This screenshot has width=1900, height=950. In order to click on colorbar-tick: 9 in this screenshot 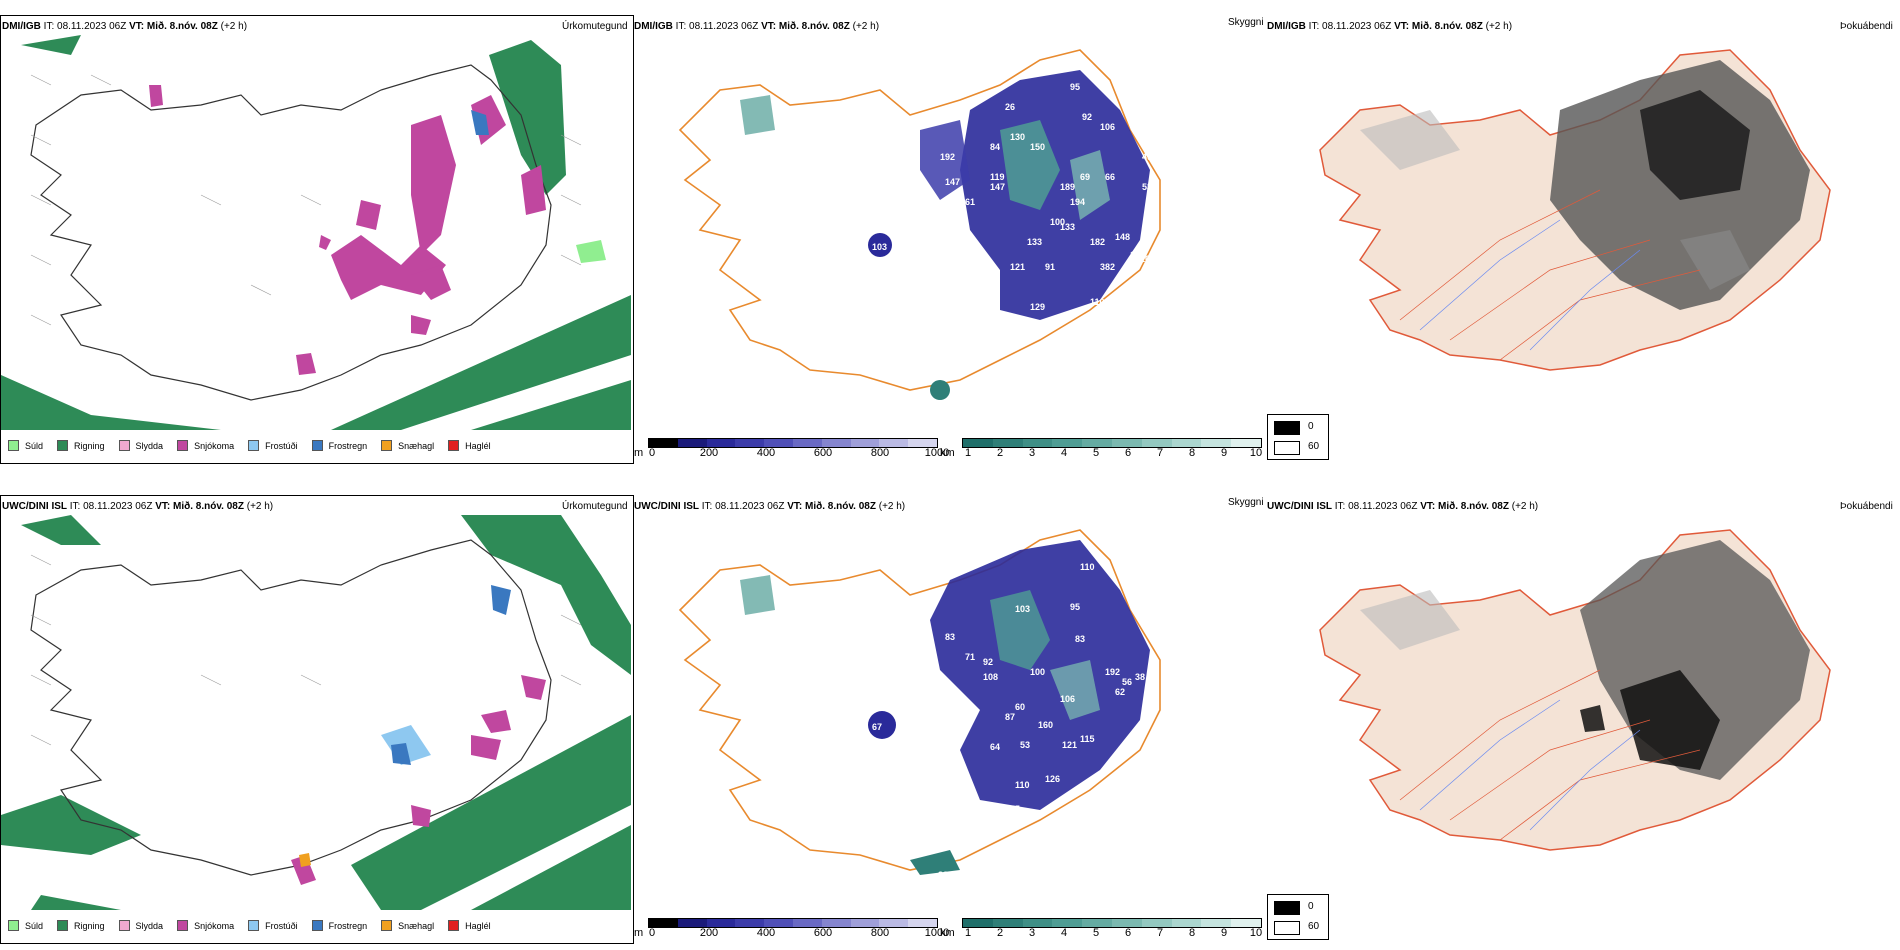, I will do `click(1224, 453)`.